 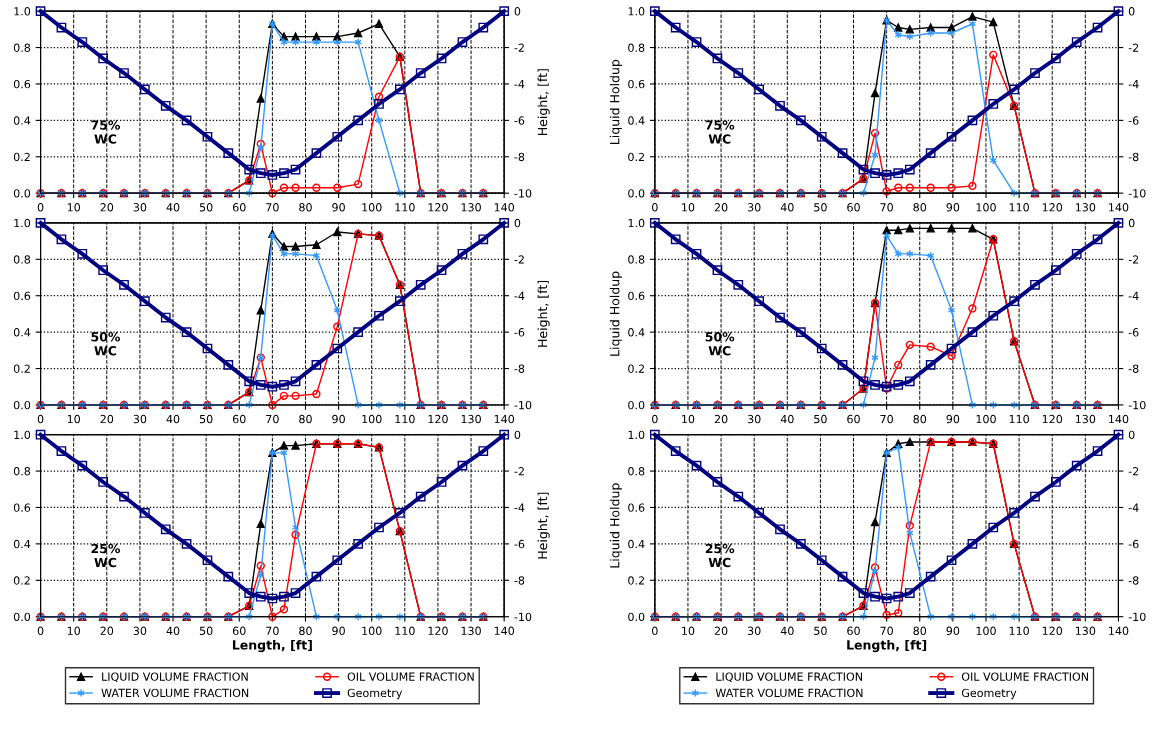 I want to click on y2-tick-label: -8, so click(x=1133, y=580).